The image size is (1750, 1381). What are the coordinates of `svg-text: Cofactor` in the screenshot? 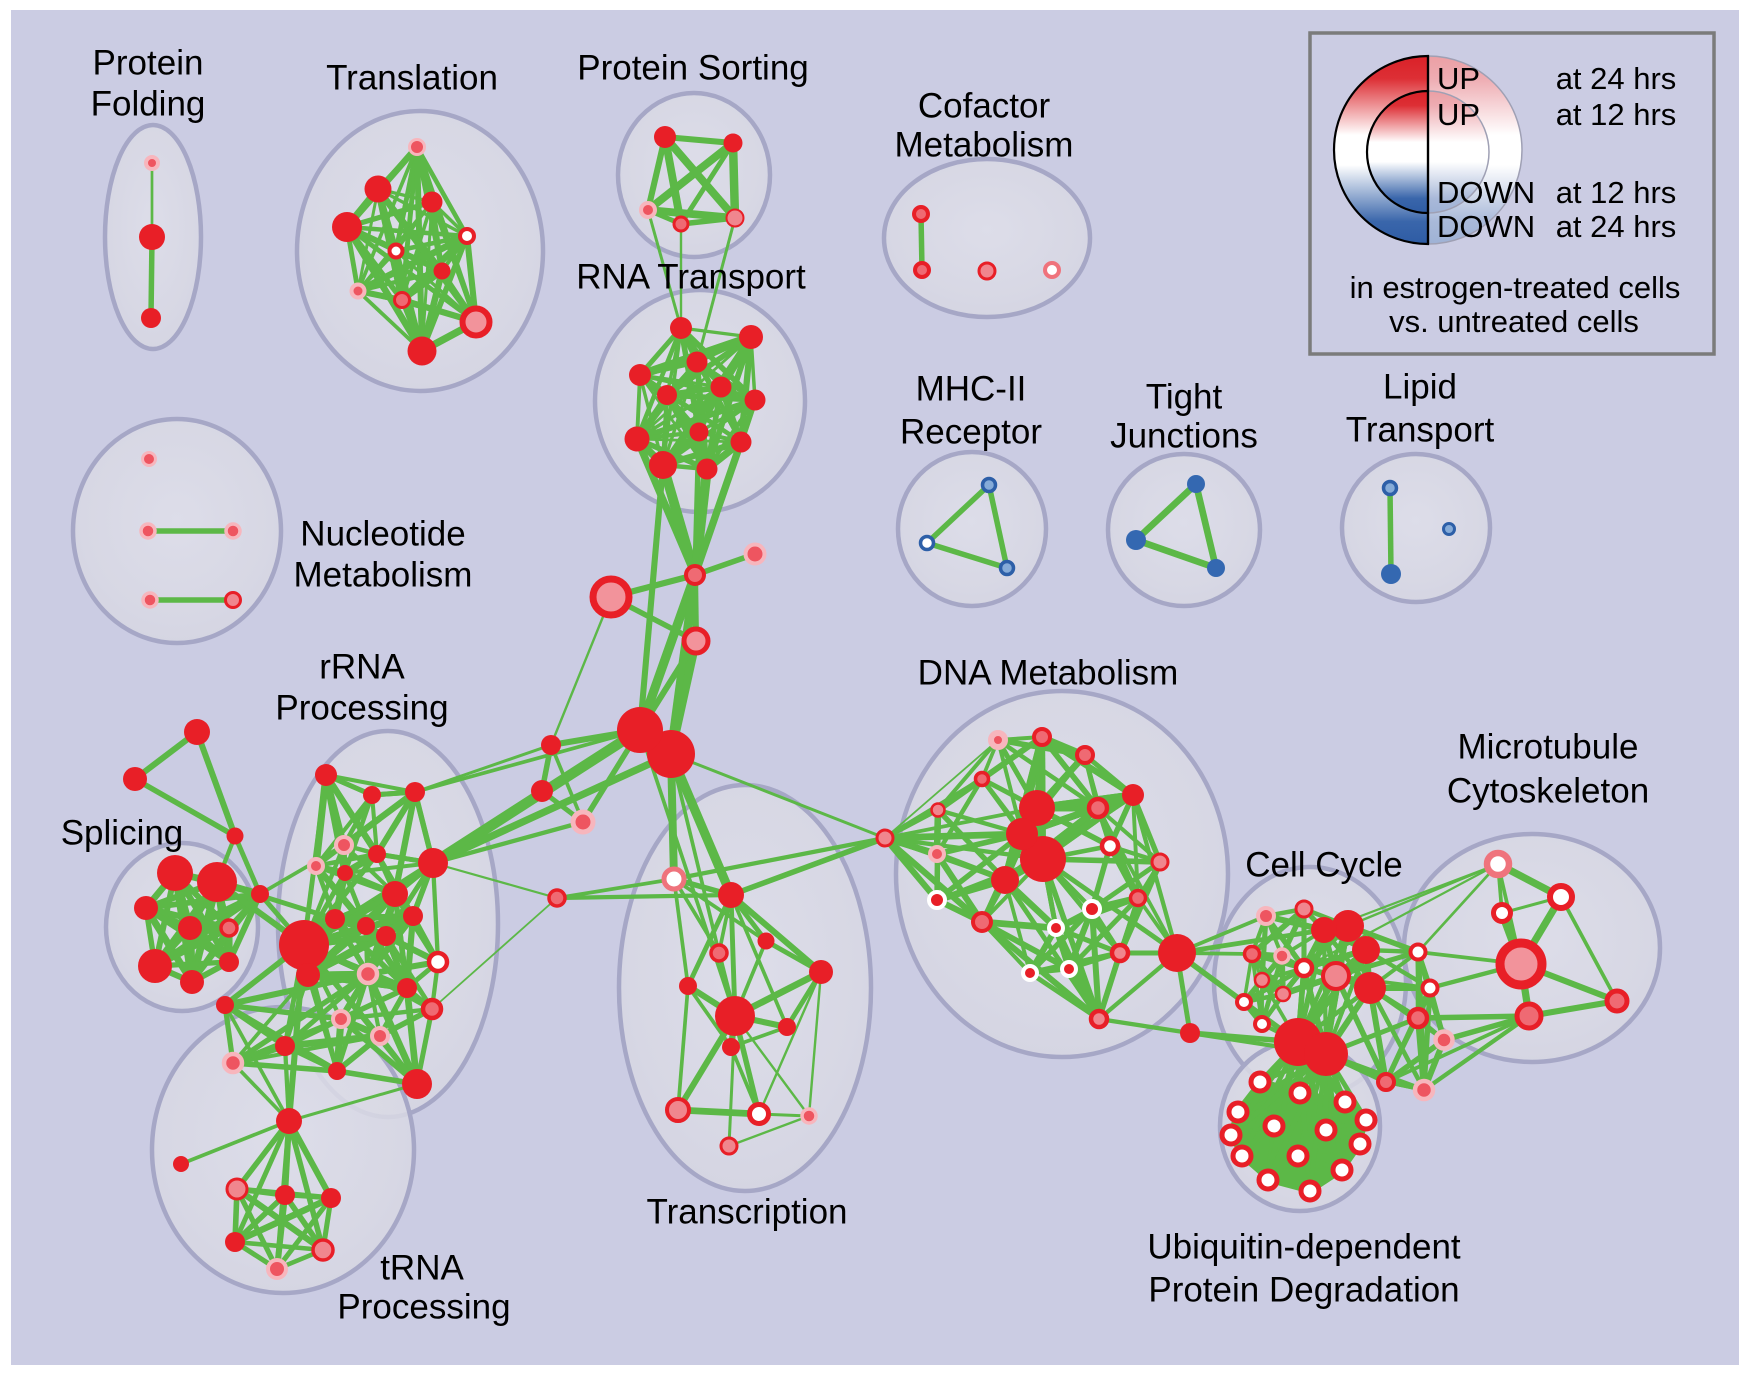 It's located at (984, 105).